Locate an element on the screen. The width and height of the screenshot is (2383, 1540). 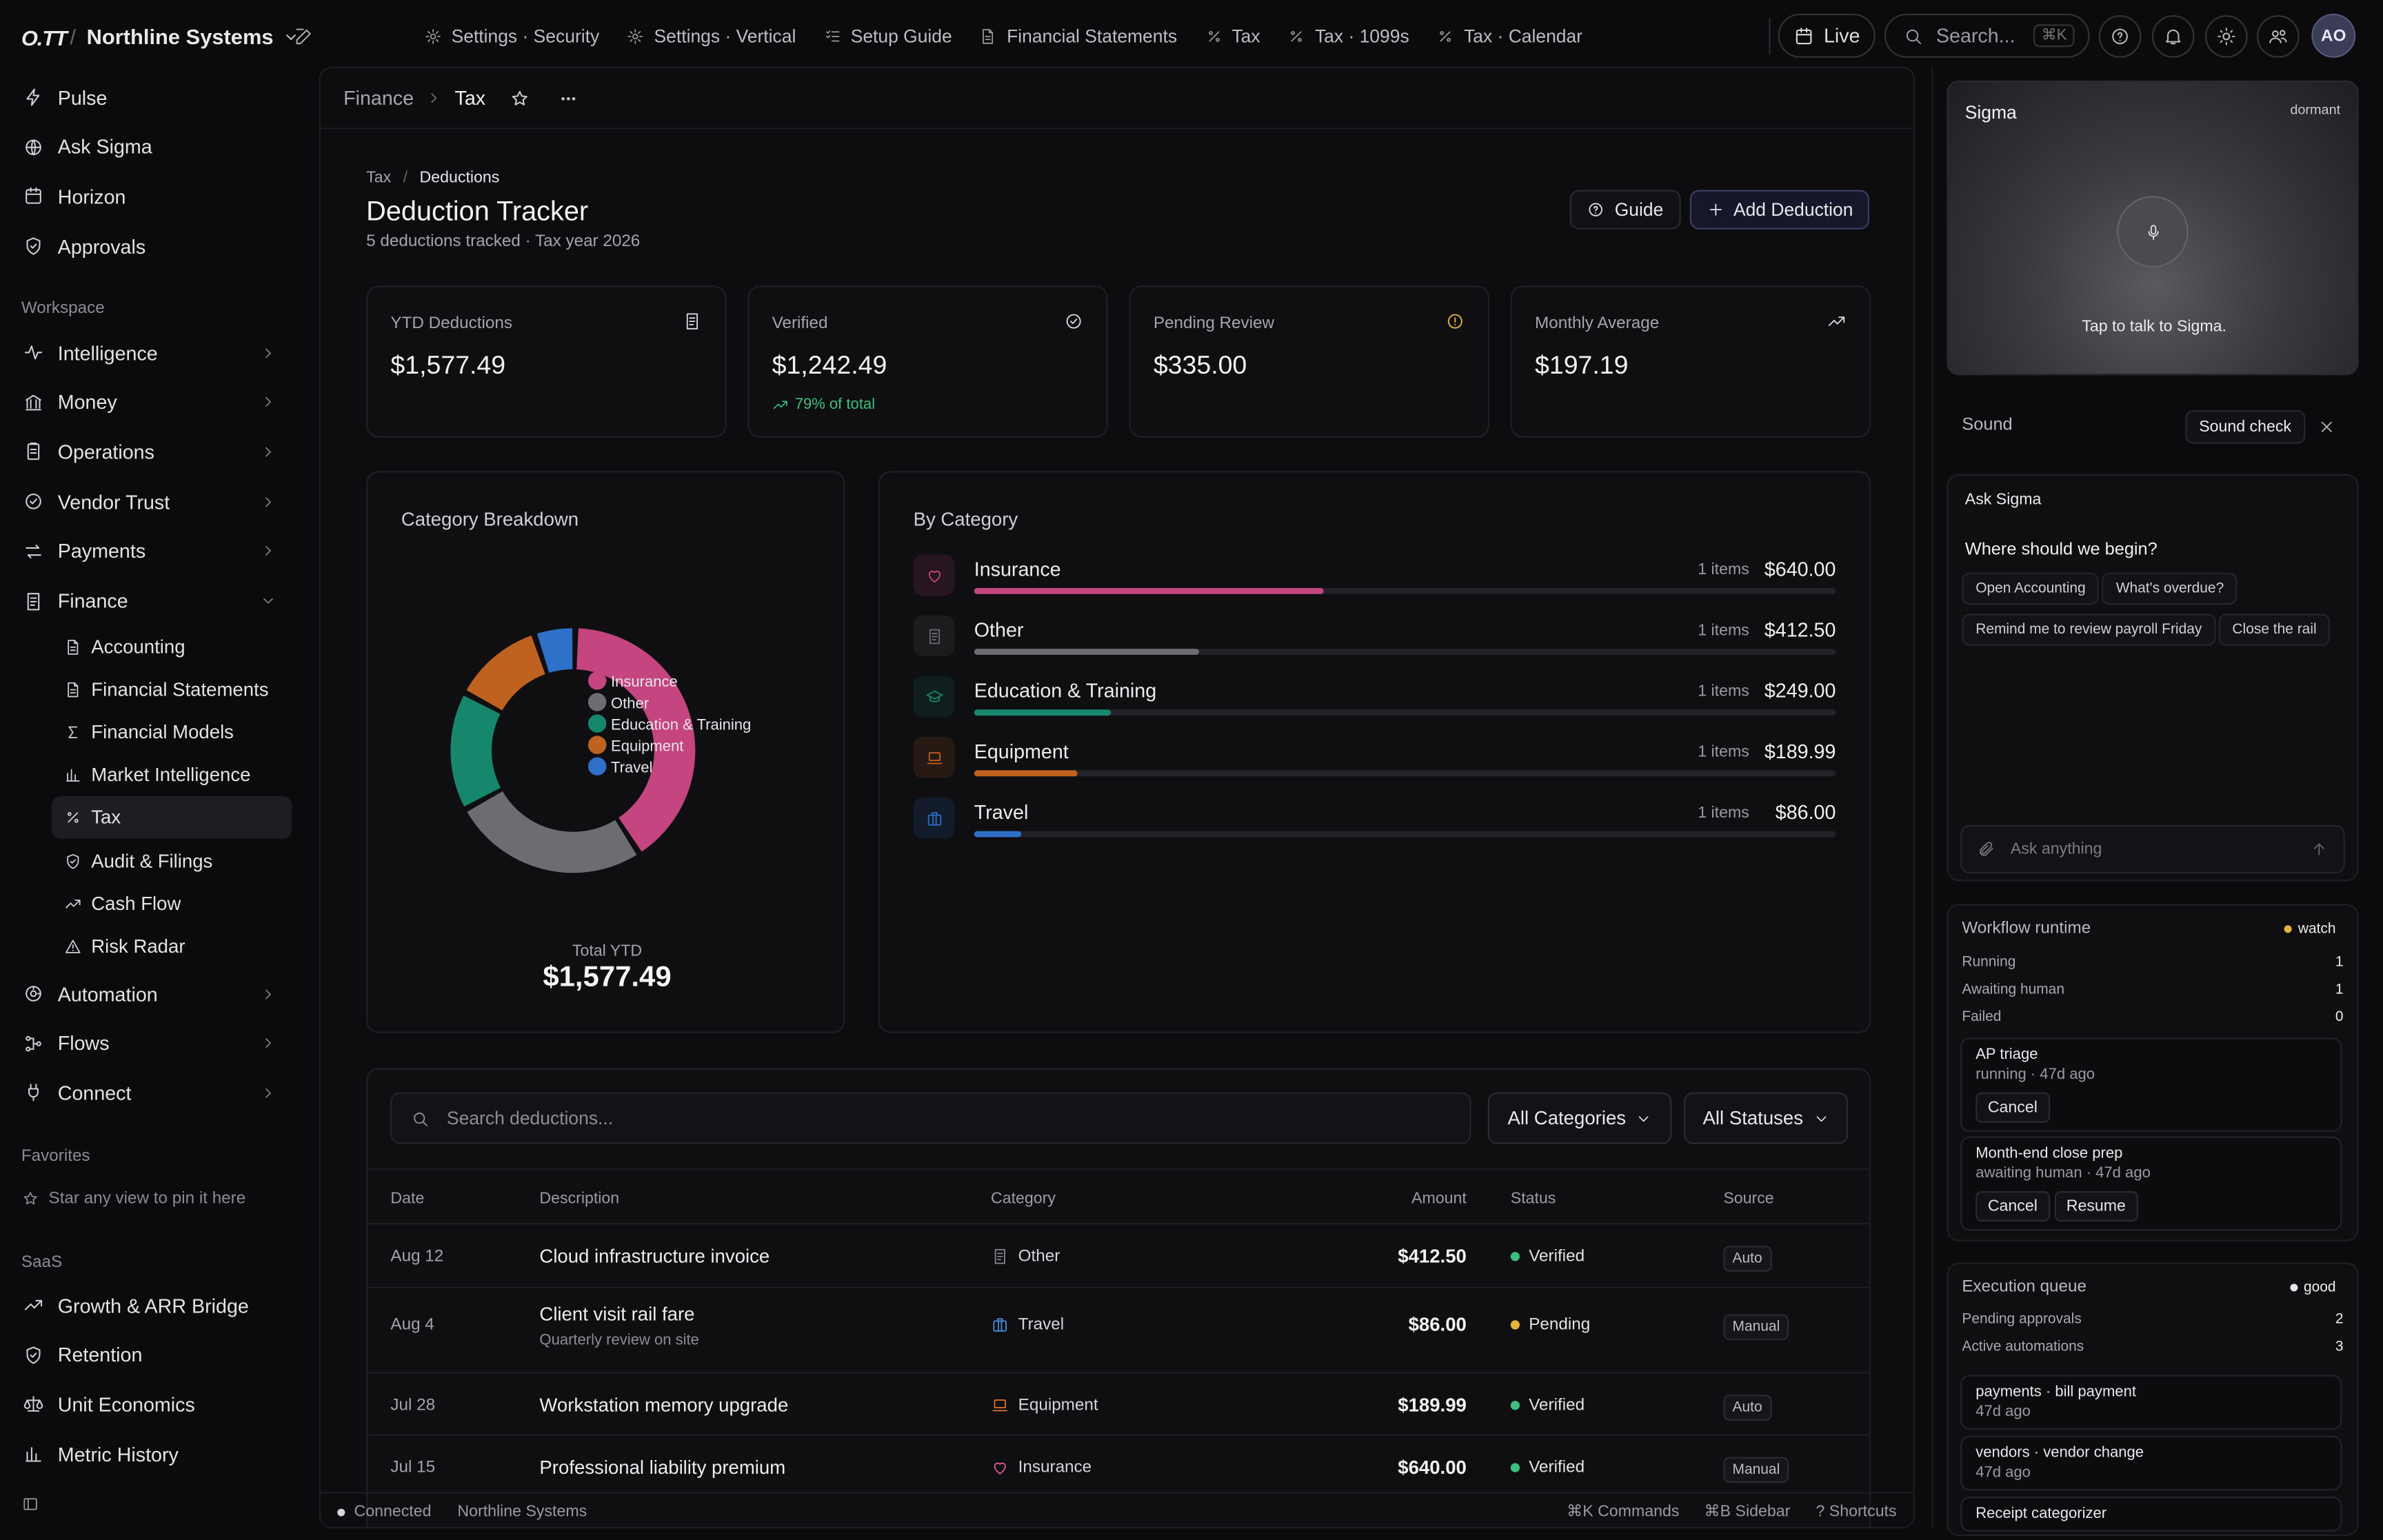
queue-item: payments · bill payment 47d ago is located at coordinates (2151, 1403).